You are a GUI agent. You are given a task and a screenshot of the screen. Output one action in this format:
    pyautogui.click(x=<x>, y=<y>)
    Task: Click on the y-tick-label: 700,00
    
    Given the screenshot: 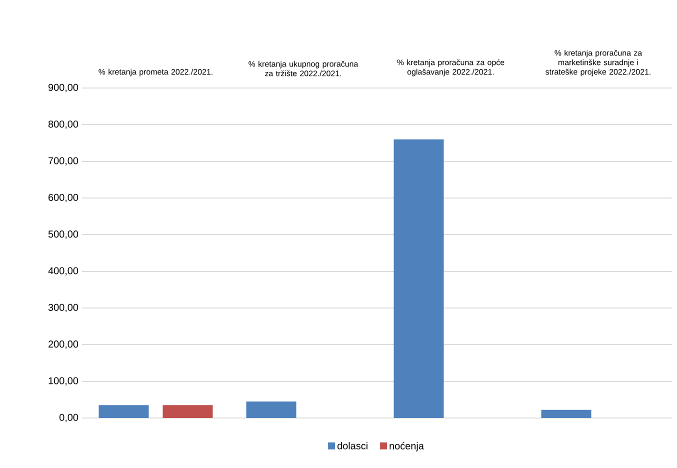 What is the action you would take?
    pyautogui.click(x=63, y=161)
    